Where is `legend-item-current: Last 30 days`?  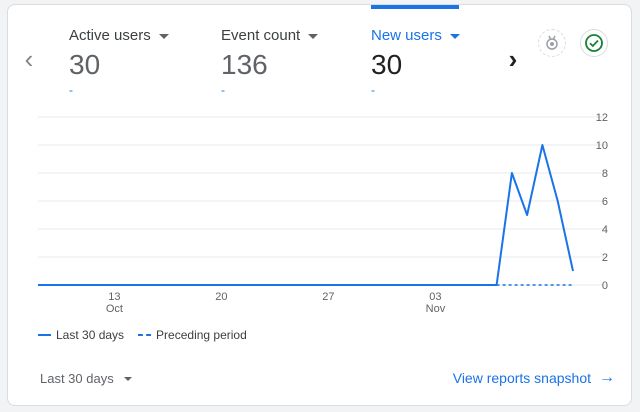
legend-item-current: Last 30 days is located at coordinates (81, 335).